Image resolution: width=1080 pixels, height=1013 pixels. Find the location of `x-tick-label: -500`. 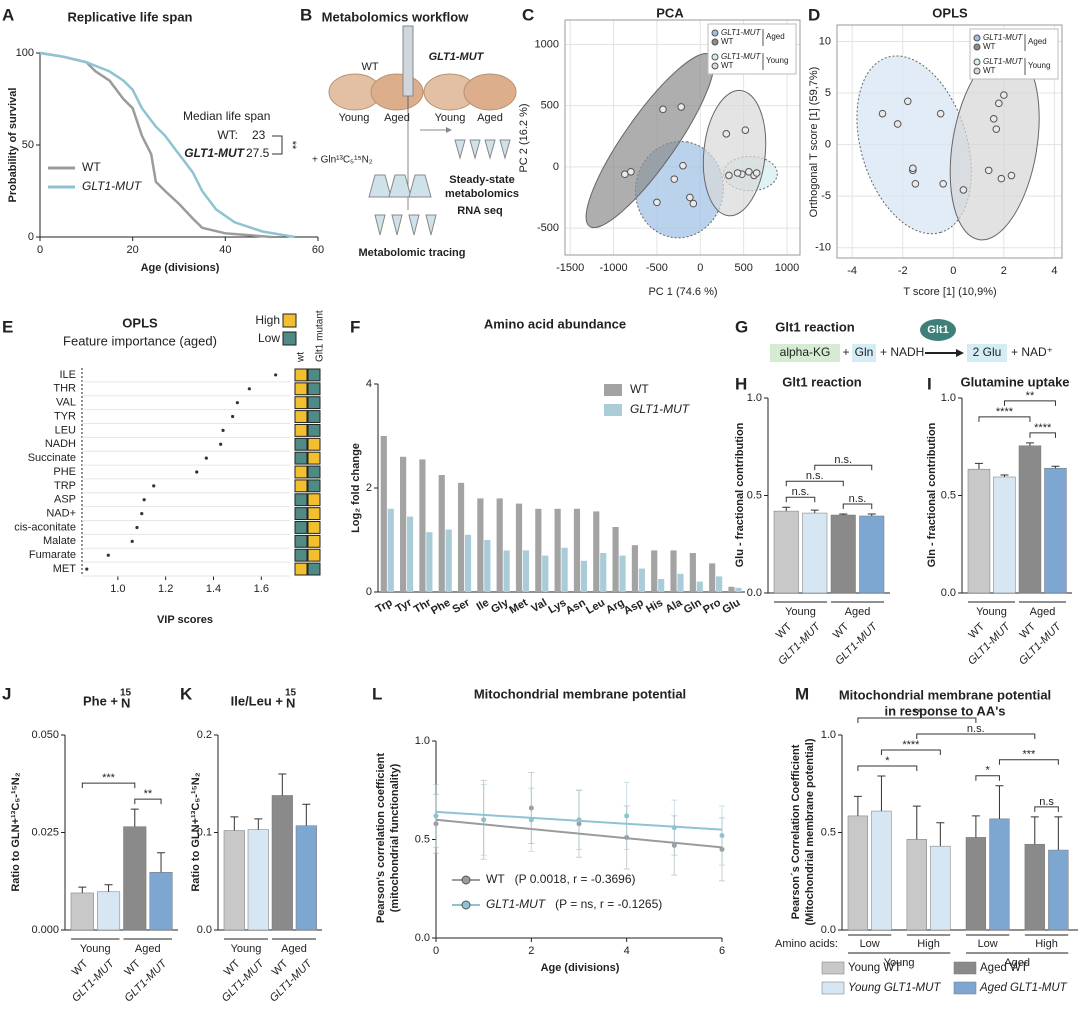

x-tick-label: -500 is located at coordinates (657, 268).